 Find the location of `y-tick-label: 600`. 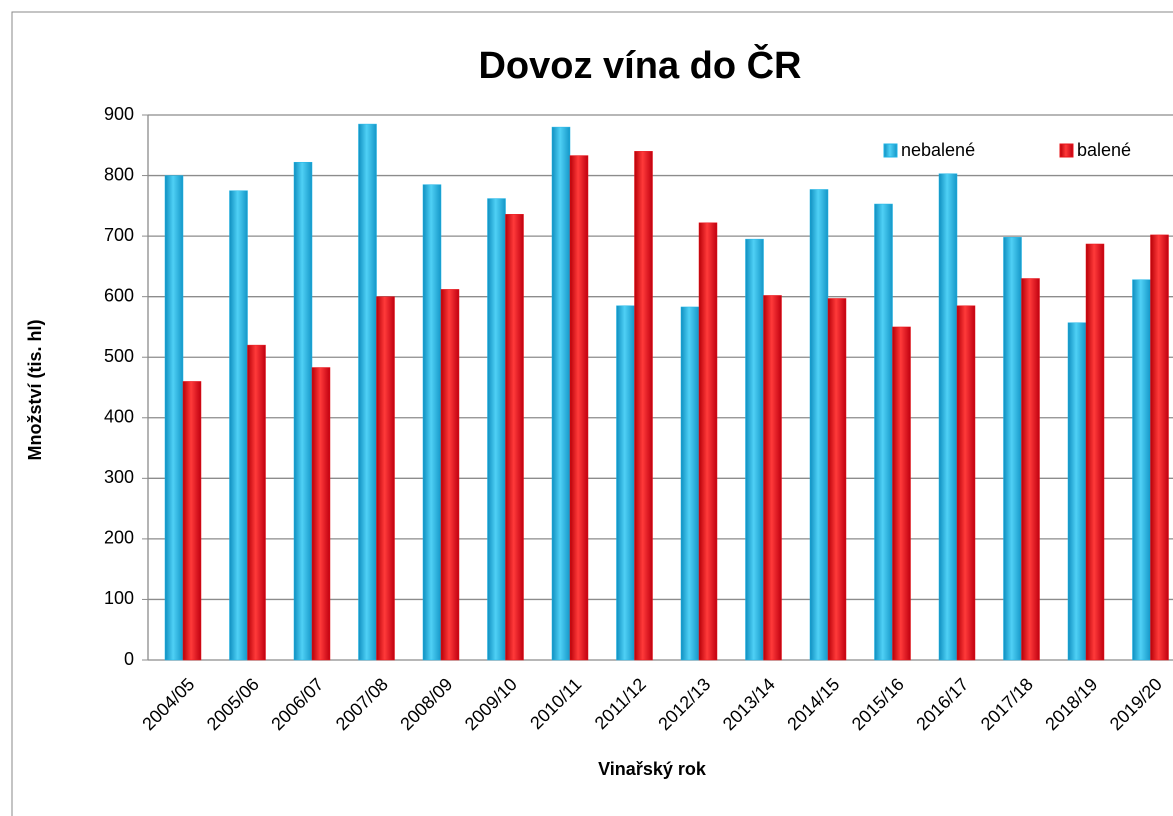

y-tick-label: 600 is located at coordinates (119, 295).